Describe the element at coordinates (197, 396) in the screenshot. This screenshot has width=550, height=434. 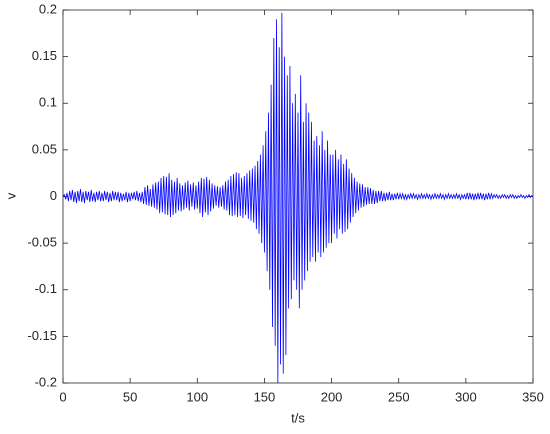
I see `x-tick-label: 100` at that location.